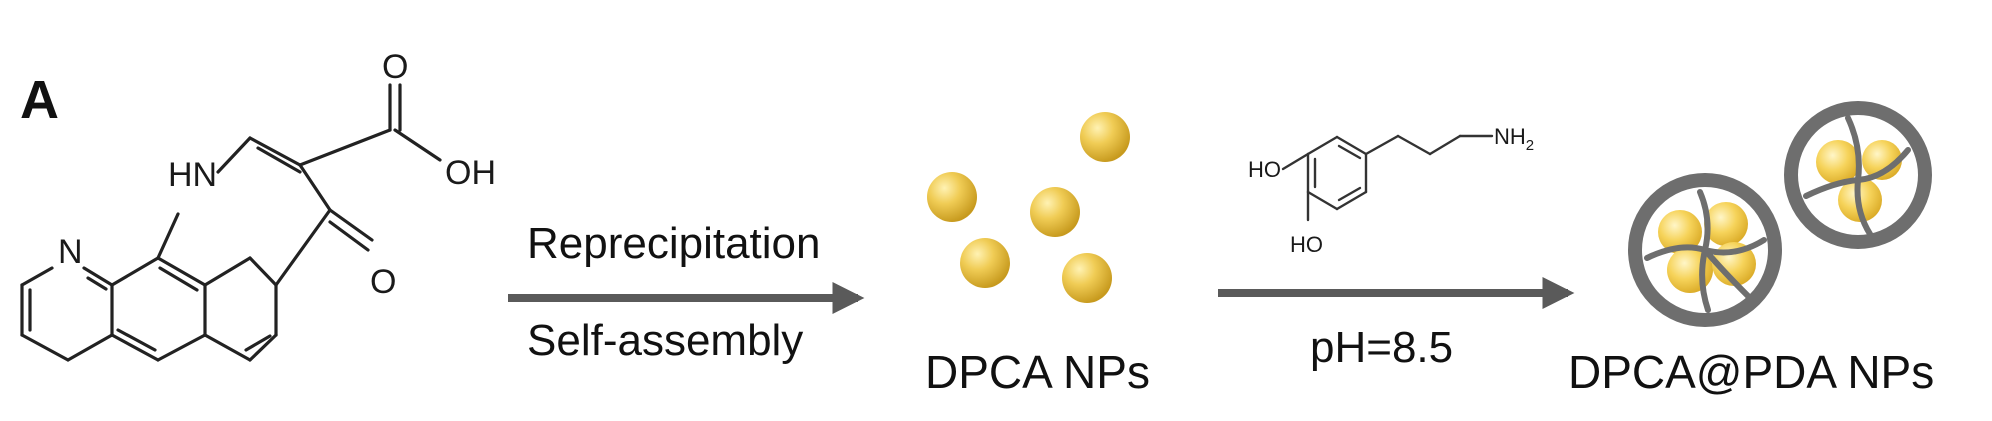 This screenshot has height=421, width=1992. Describe the element at coordinates (1037, 372) in the screenshot. I see `dpca-nps-label: DPCA NPs` at that location.